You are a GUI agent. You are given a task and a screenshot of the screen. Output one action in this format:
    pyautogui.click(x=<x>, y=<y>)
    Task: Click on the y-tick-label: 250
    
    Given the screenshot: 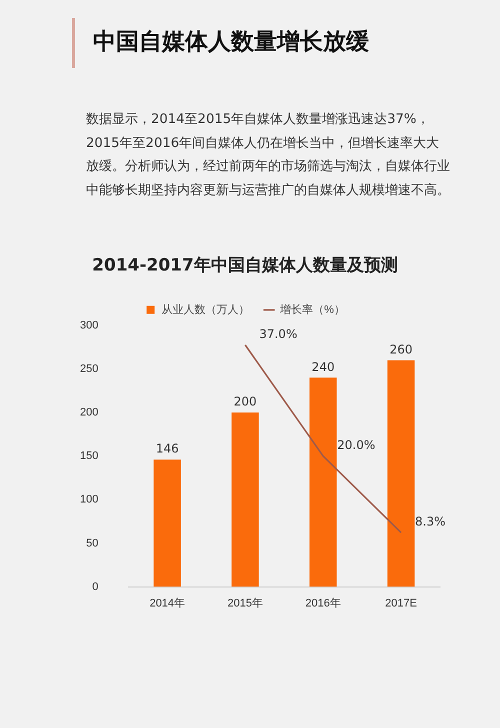 What is the action you would take?
    pyautogui.click(x=89, y=369)
    